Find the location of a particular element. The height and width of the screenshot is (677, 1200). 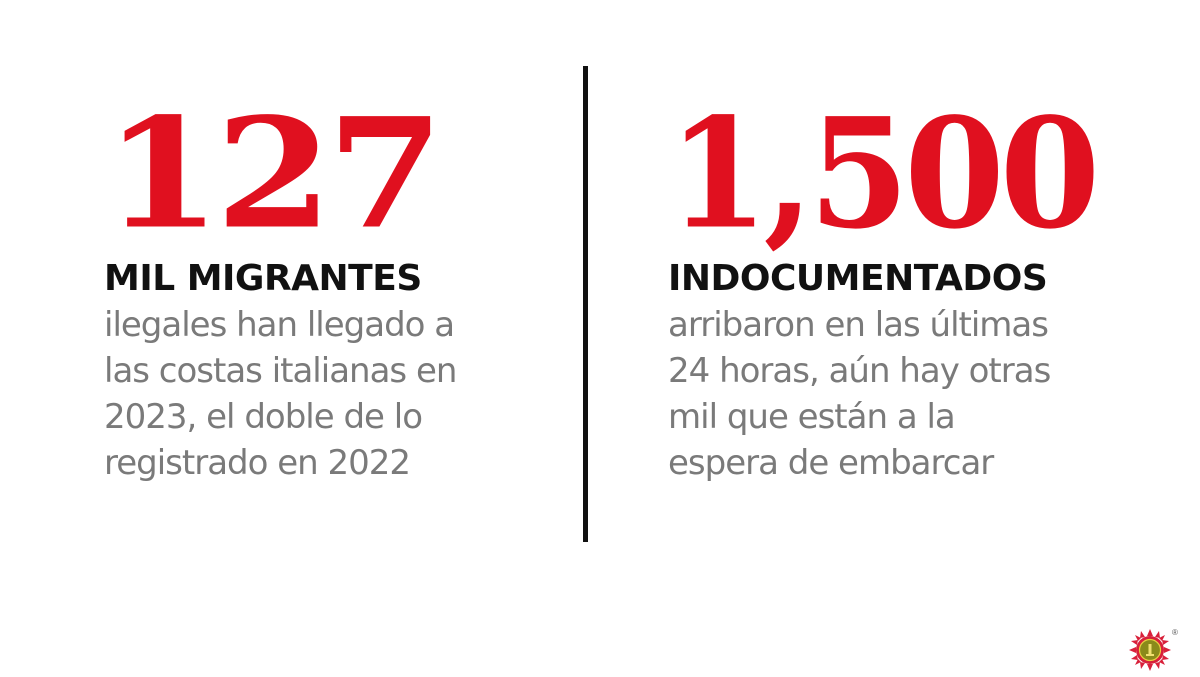

left-stat-line: las costas italianas en is located at coordinates (280, 371).